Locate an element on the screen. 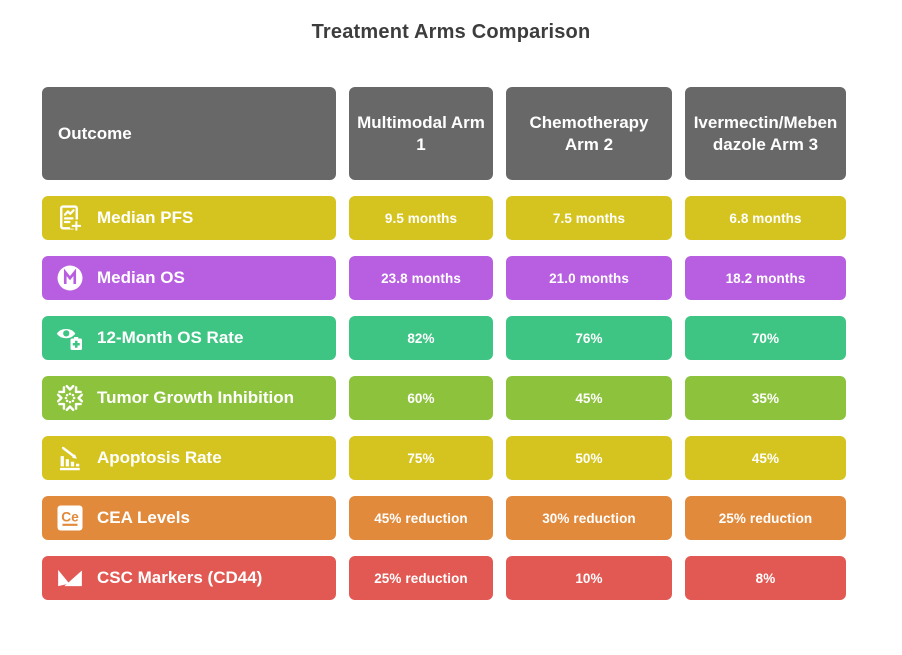  row-label-csc-markers: CSC Markers (CD44) is located at coordinates (189, 578).